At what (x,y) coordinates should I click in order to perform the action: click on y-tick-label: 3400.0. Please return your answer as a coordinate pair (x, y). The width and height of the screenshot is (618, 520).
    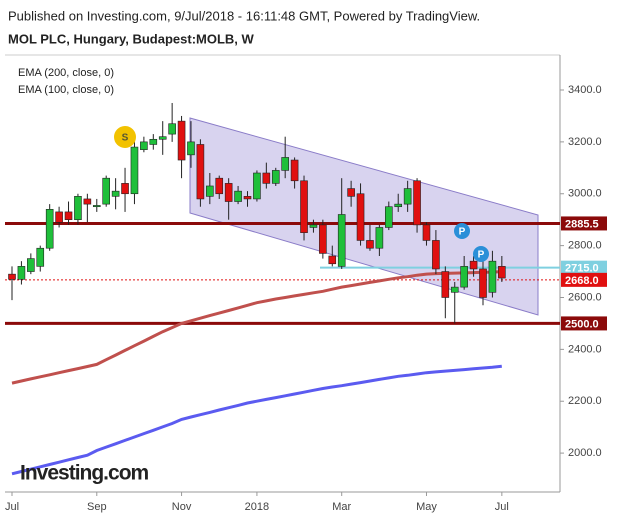
    Looking at the image, I should click on (585, 90).